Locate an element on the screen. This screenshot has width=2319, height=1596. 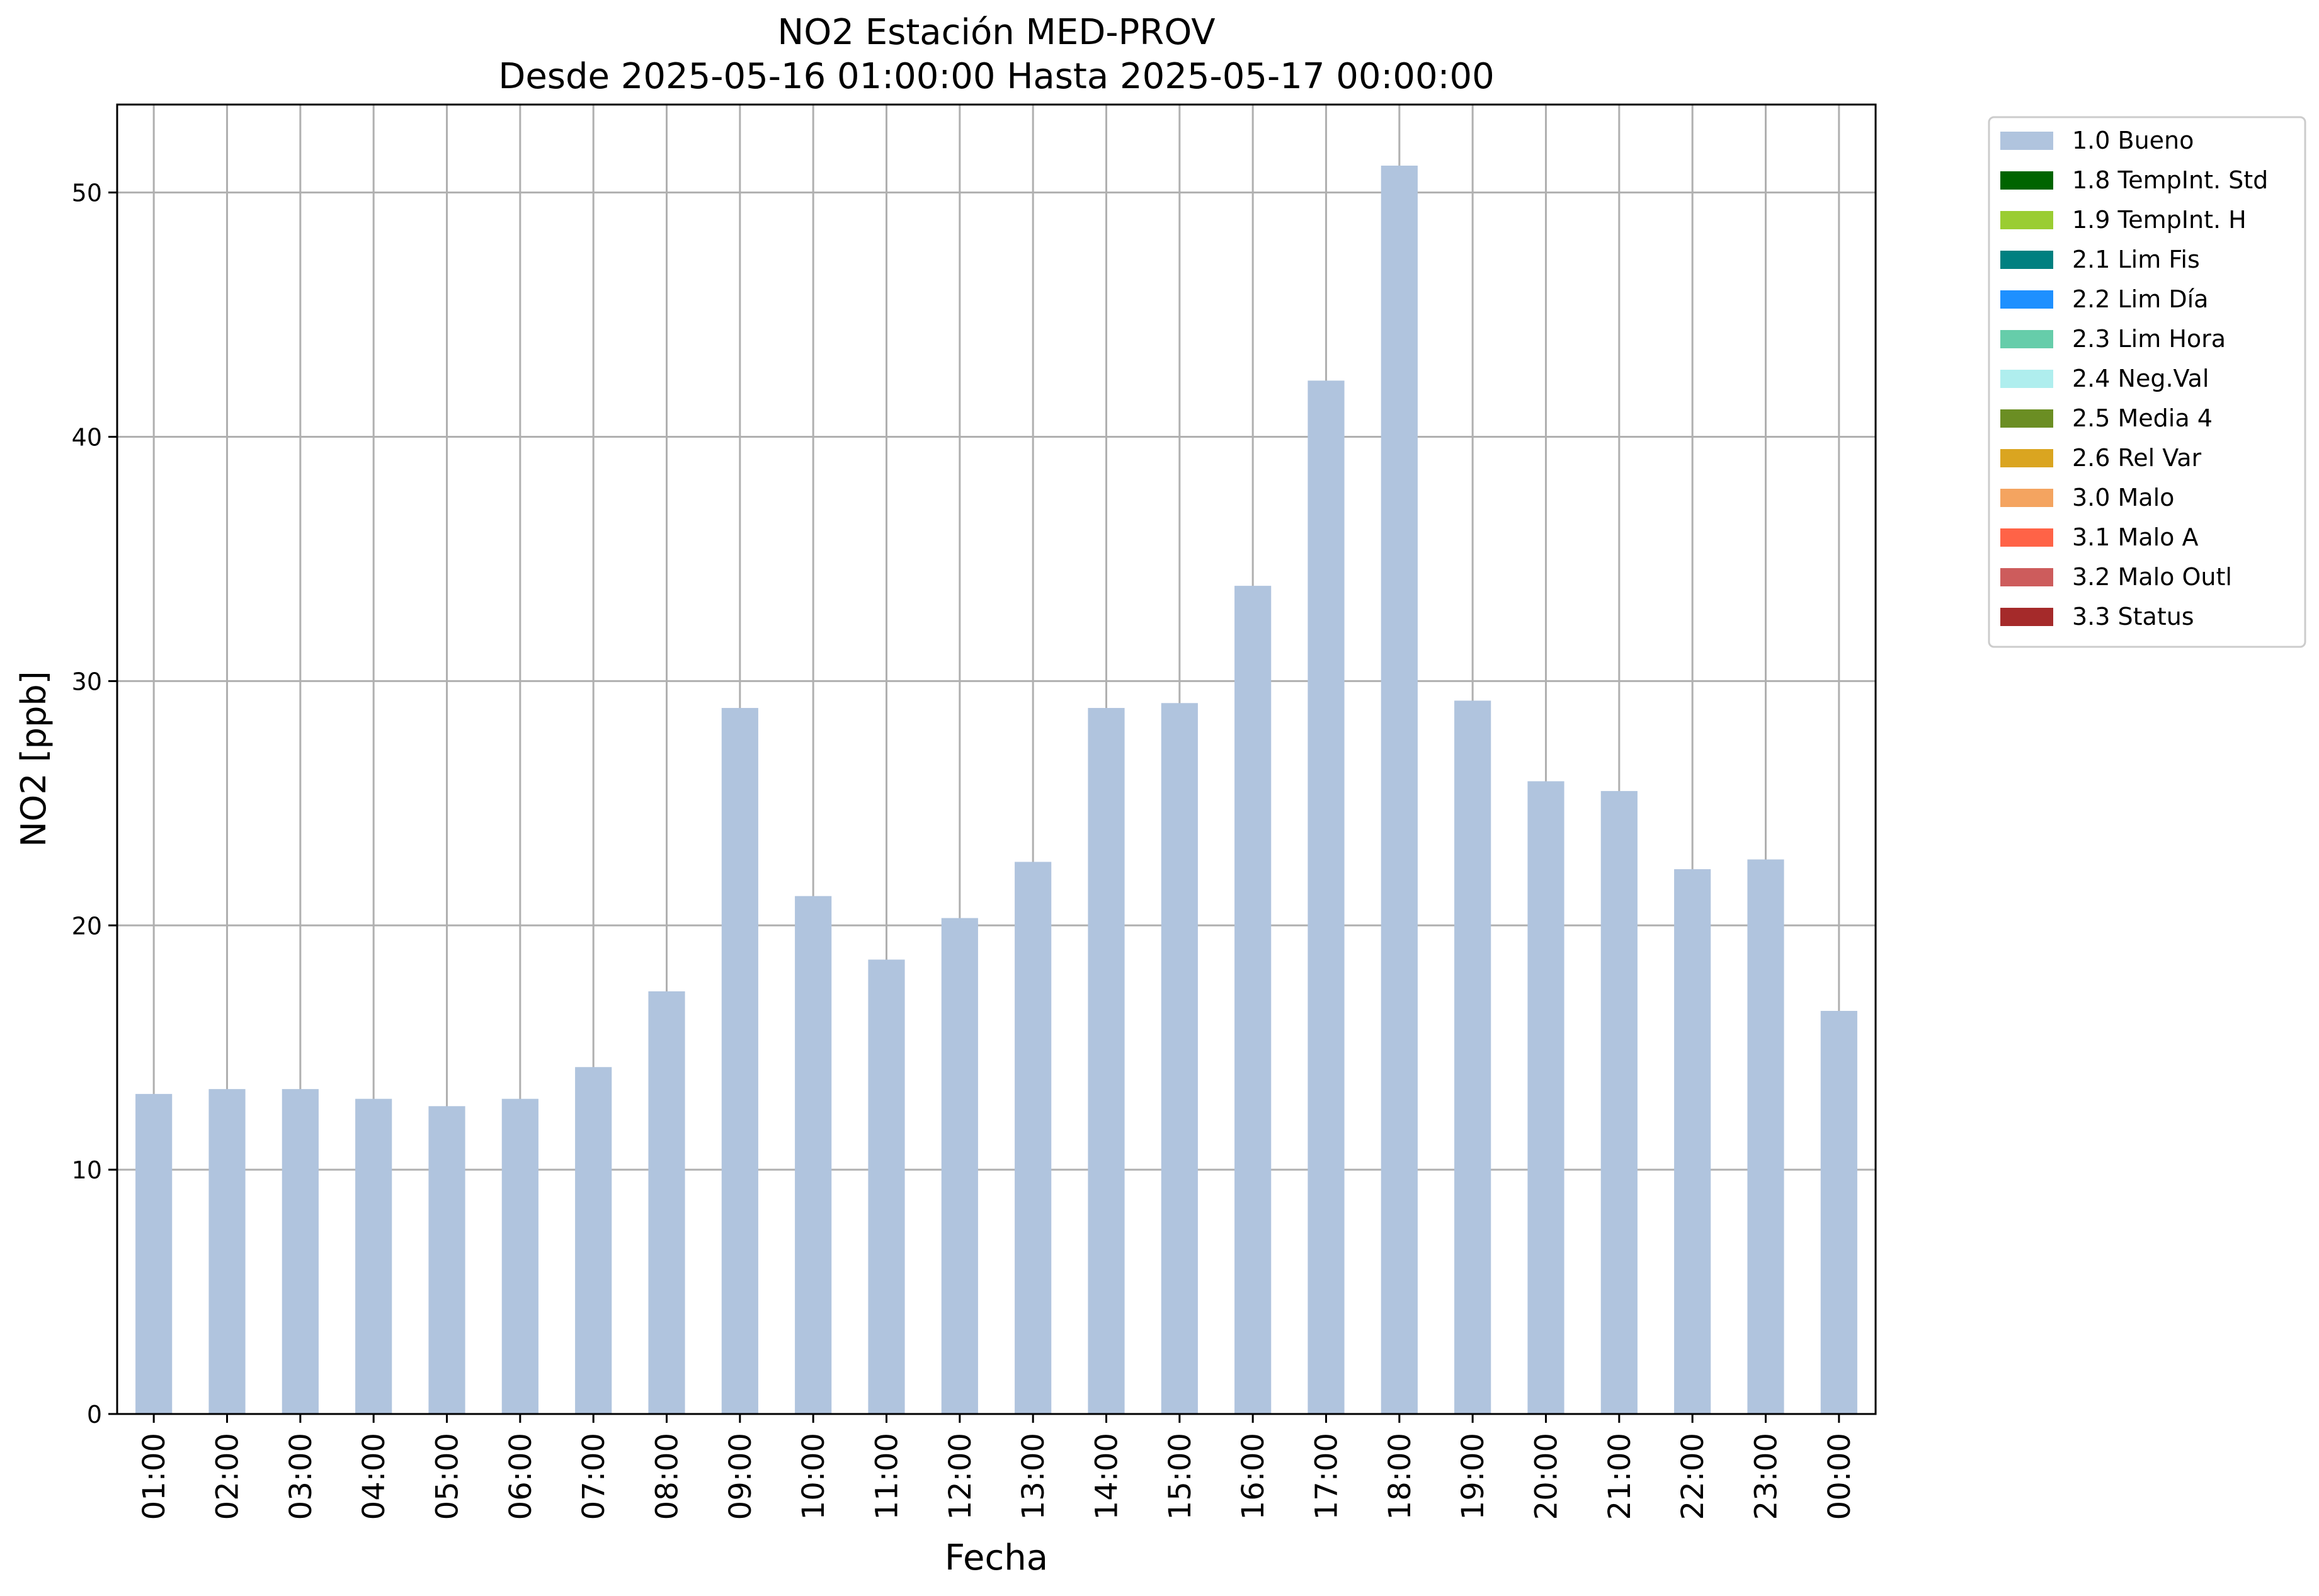
chart-title: NO2 Estación MED-PROV is located at coordinates (996, 32).